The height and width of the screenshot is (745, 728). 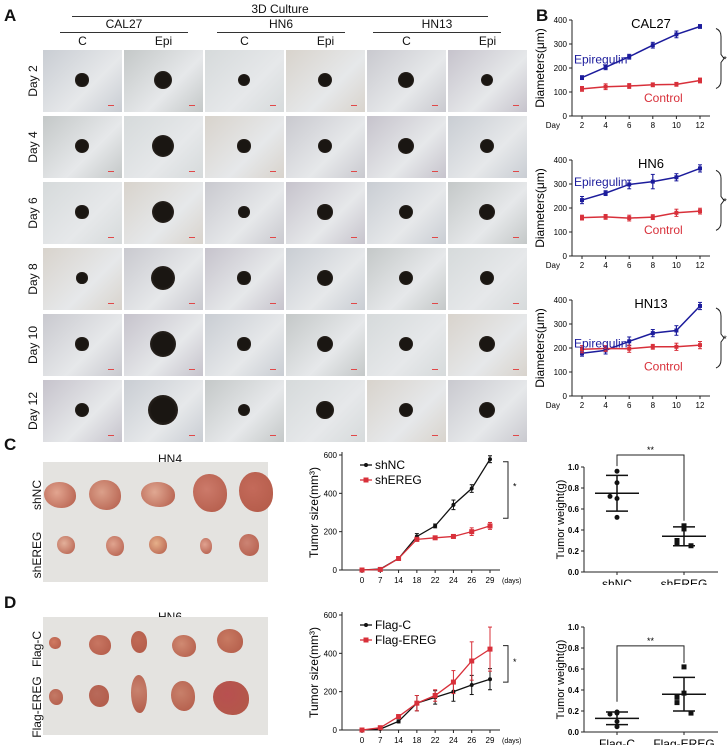 I want to click on x-tick-label: shNC, so click(x=617, y=581).